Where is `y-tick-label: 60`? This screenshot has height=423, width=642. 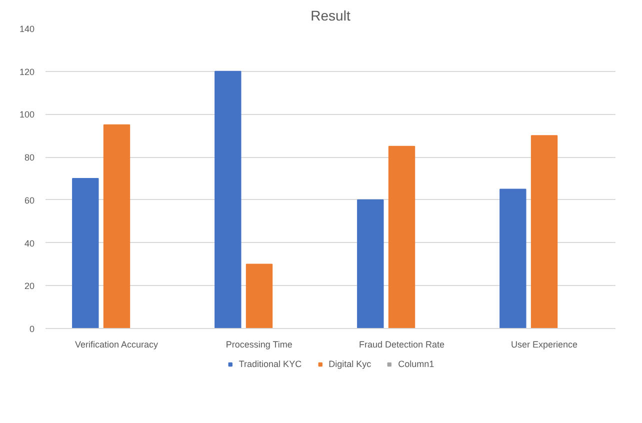 y-tick-label: 60 is located at coordinates (29, 200).